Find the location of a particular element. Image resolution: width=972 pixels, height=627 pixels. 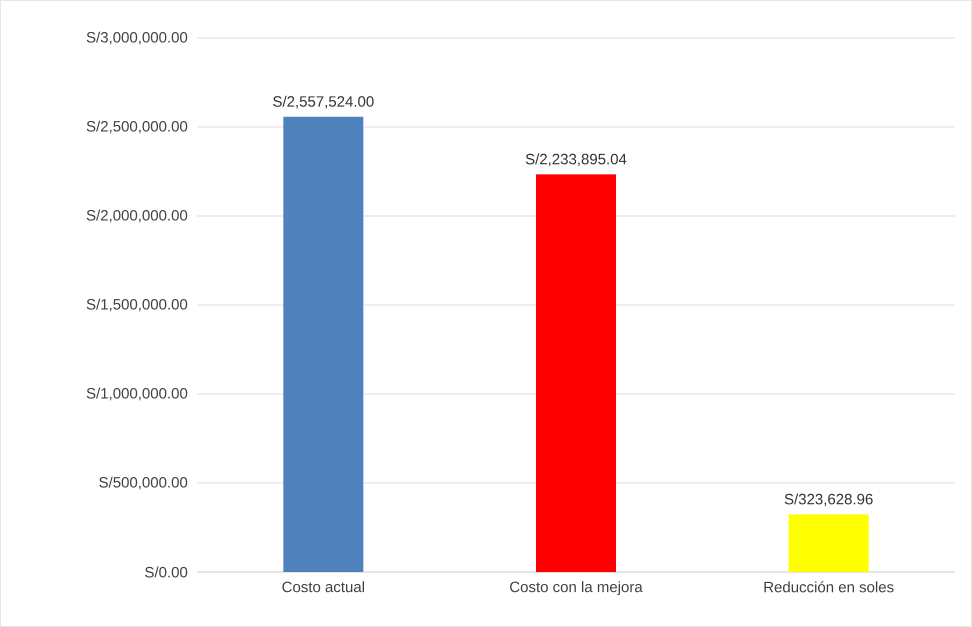

x-tick-label: Costo actual is located at coordinates (323, 586).